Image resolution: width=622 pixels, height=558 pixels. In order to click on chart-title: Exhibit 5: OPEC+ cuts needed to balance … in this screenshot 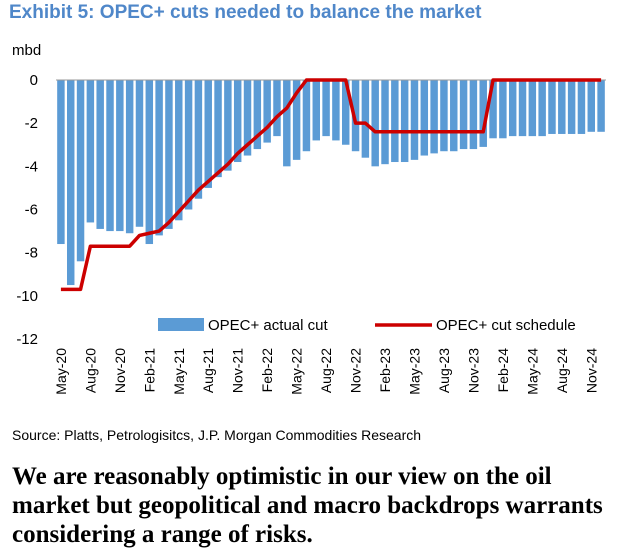, I will do `click(245, 12)`.